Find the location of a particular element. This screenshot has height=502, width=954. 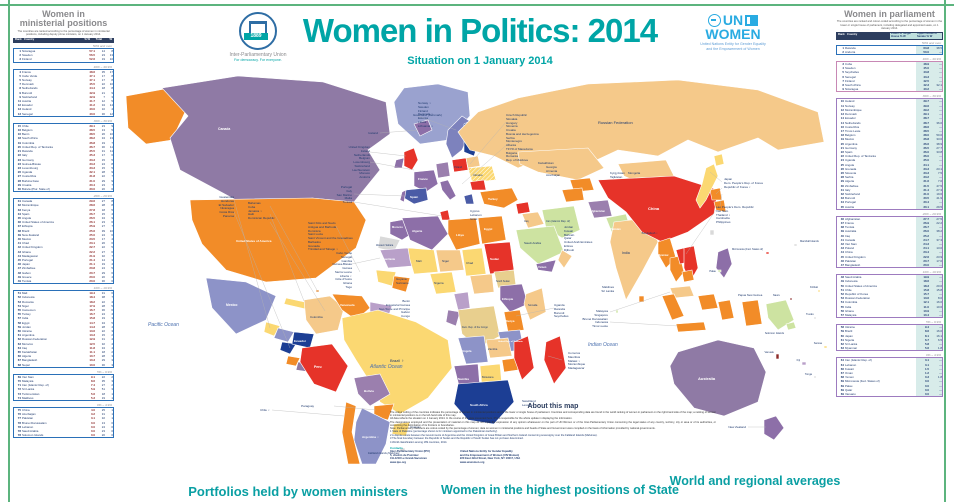

table-row: 69 Qatar 0.0 — is located at coordinates (891, 390).